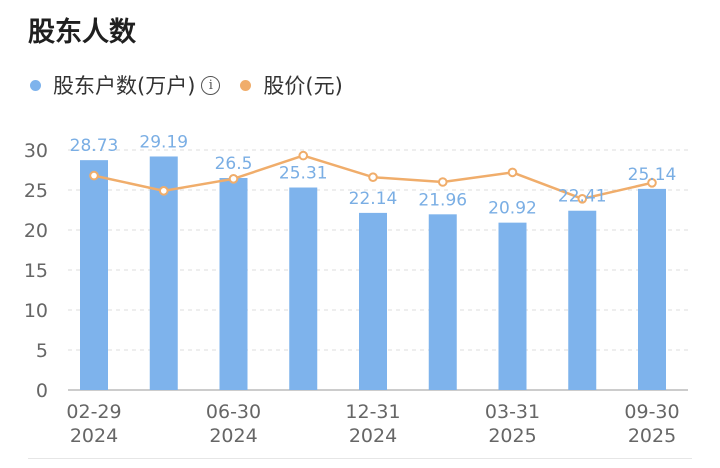 This screenshot has width=720, height=468. What do you see at coordinates (652, 175) in the screenshot?
I see `bar-data-label: 25.14` at bounding box center [652, 175].